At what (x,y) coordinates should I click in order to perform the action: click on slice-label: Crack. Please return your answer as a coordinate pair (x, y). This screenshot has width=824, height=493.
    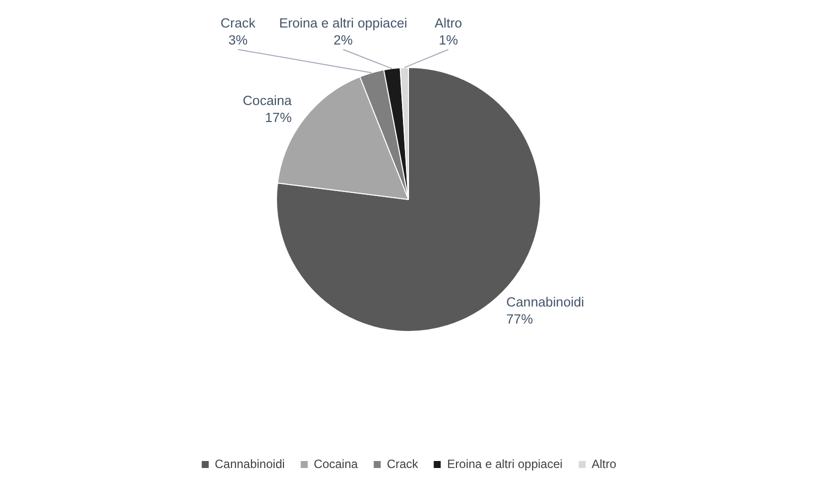
    Looking at the image, I should click on (238, 23).